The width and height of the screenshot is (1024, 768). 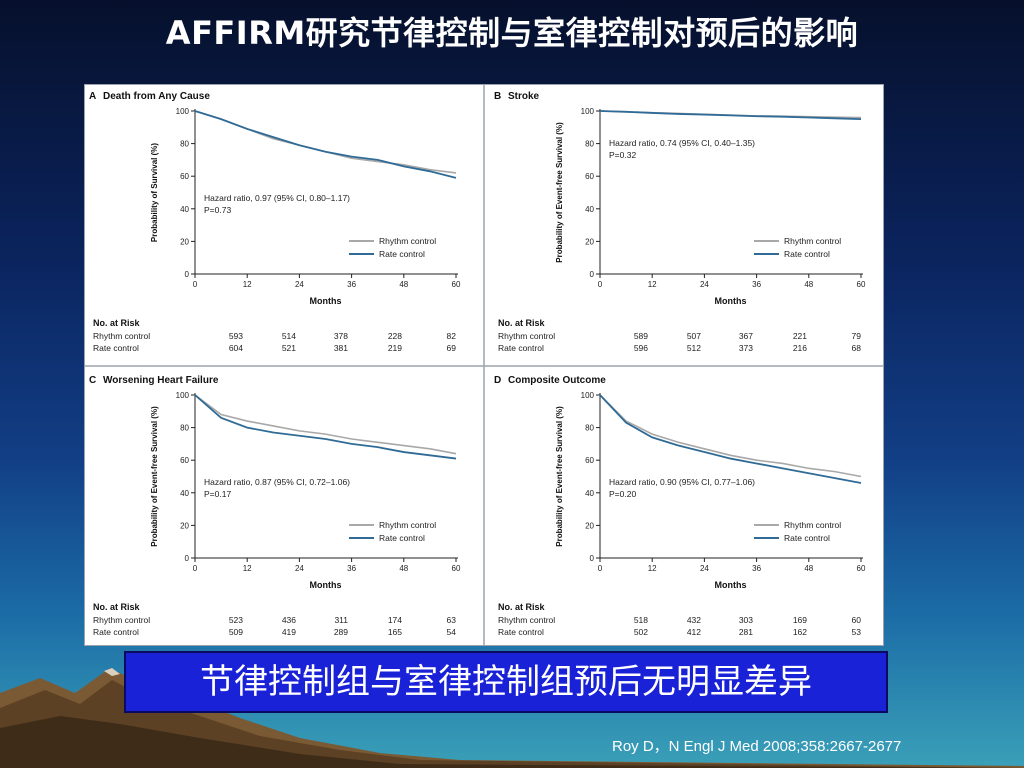 I want to click on risk-cell: 54, so click(x=452, y=632).